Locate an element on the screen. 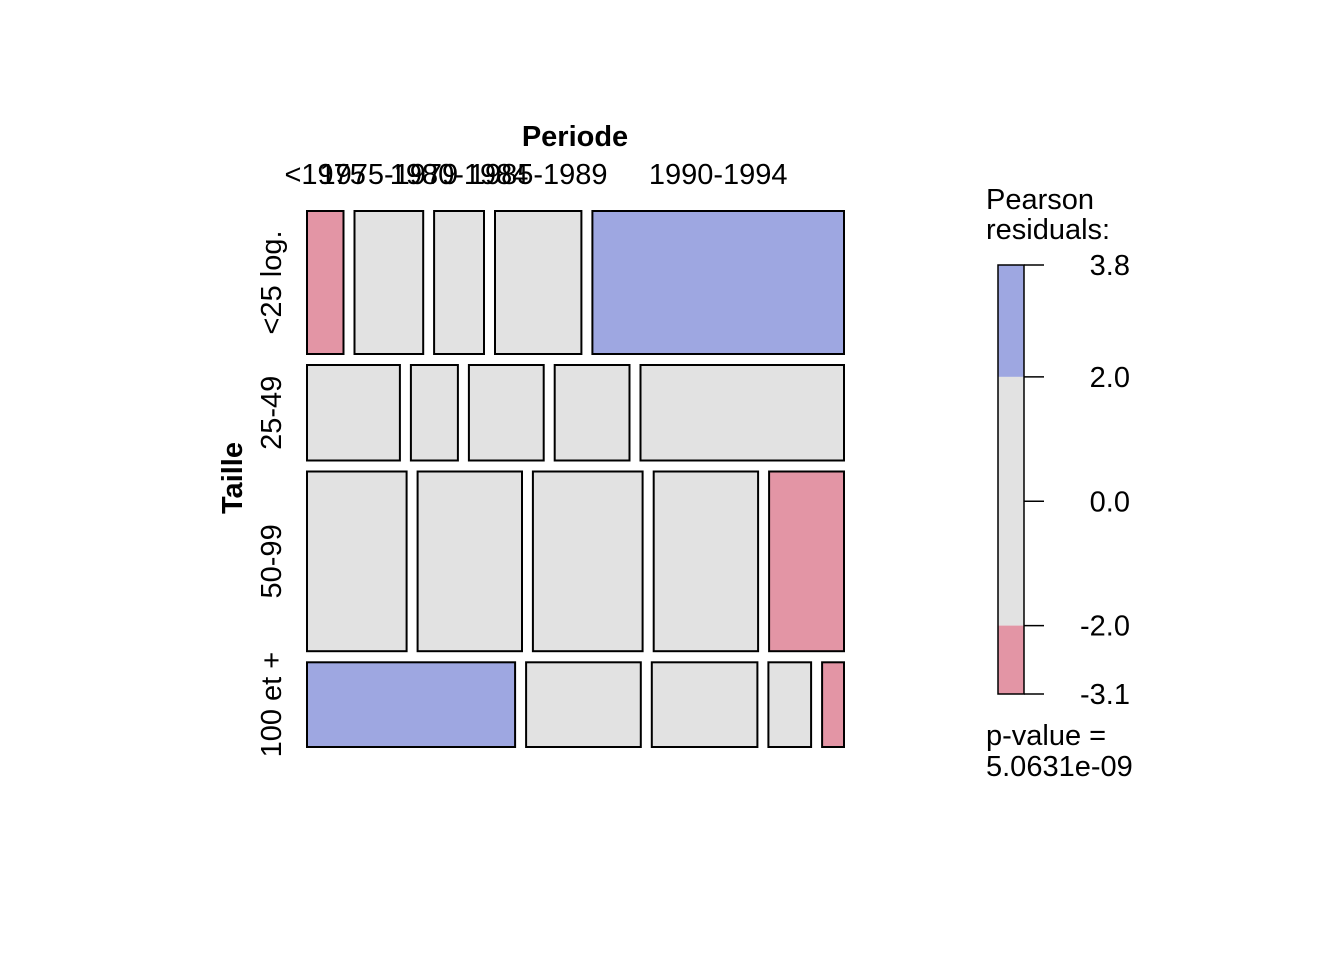 The height and width of the screenshot is (960, 1344). mosaic-tile-r0-c1 is located at coordinates (389, 282).